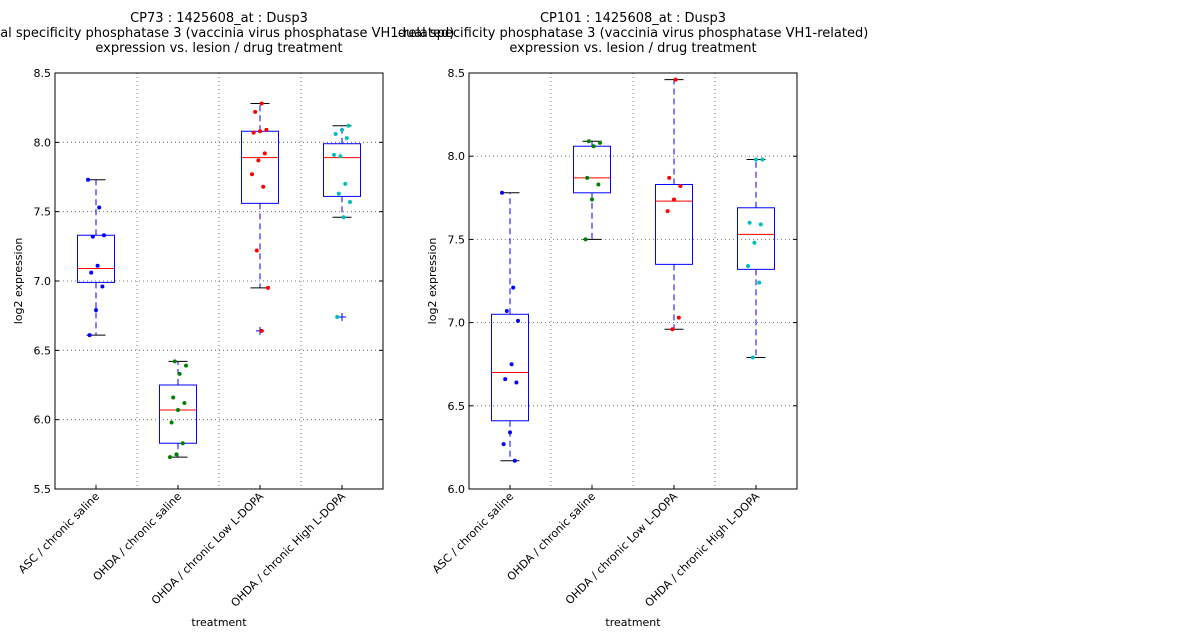  I want to click on y-tick-label: 6.0, so click(43, 420).